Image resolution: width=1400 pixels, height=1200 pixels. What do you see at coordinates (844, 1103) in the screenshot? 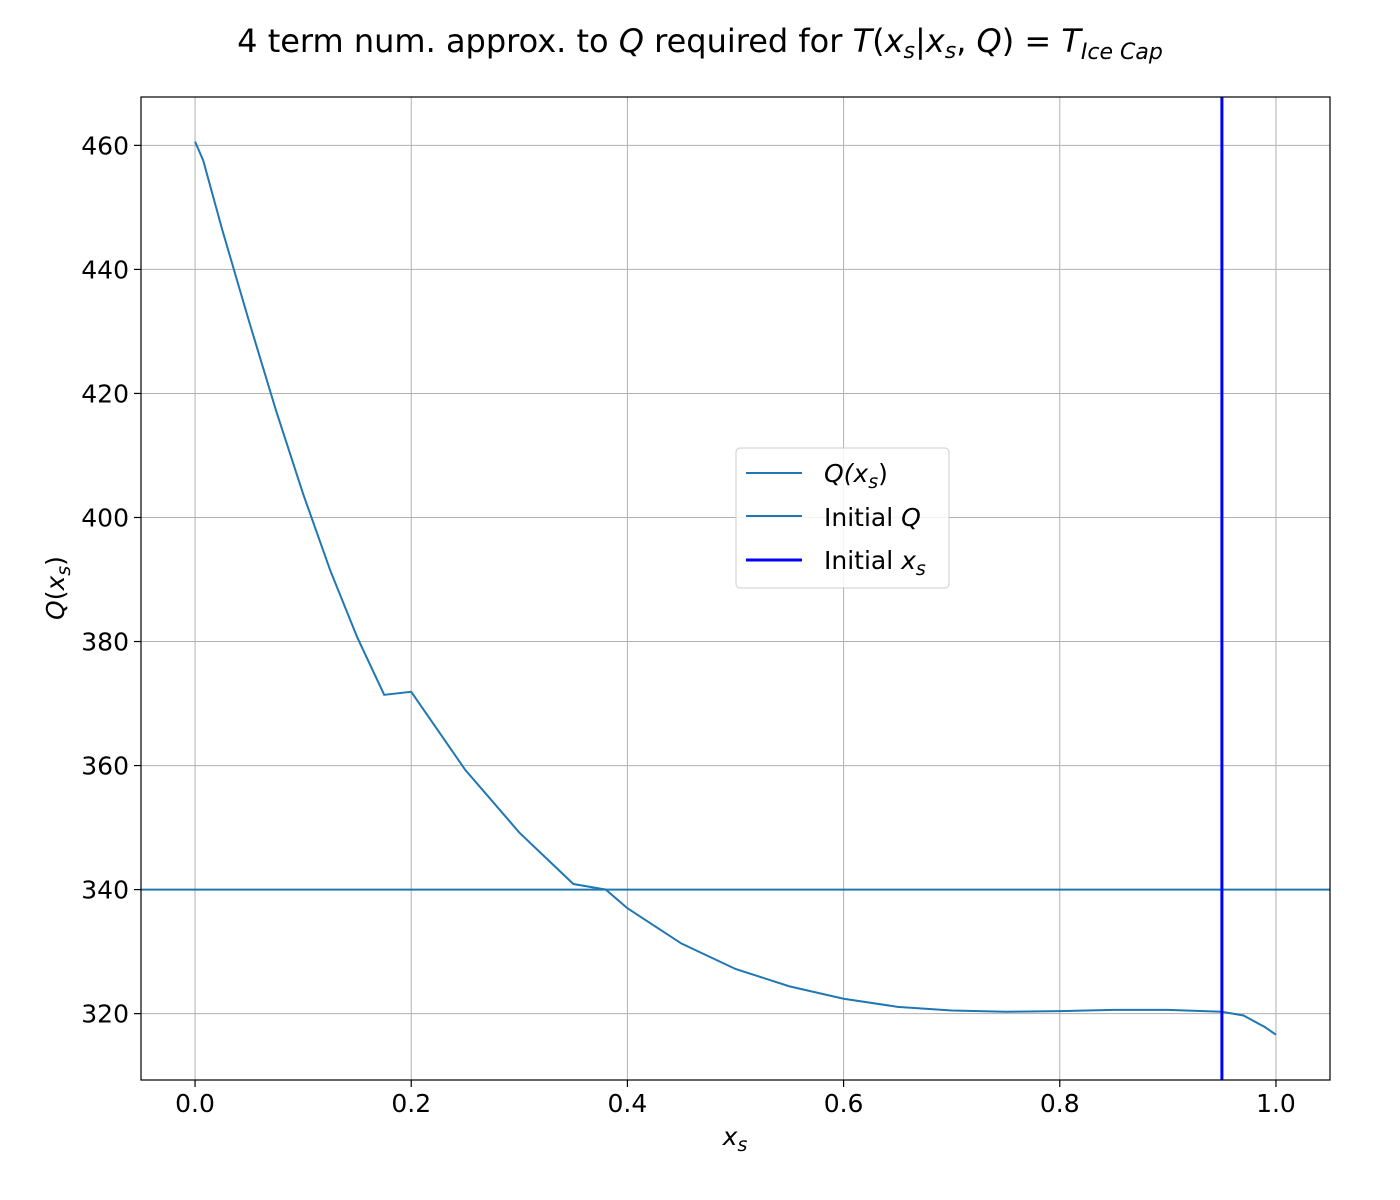
I see `x-tick-label: 0.6` at bounding box center [844, 1103].